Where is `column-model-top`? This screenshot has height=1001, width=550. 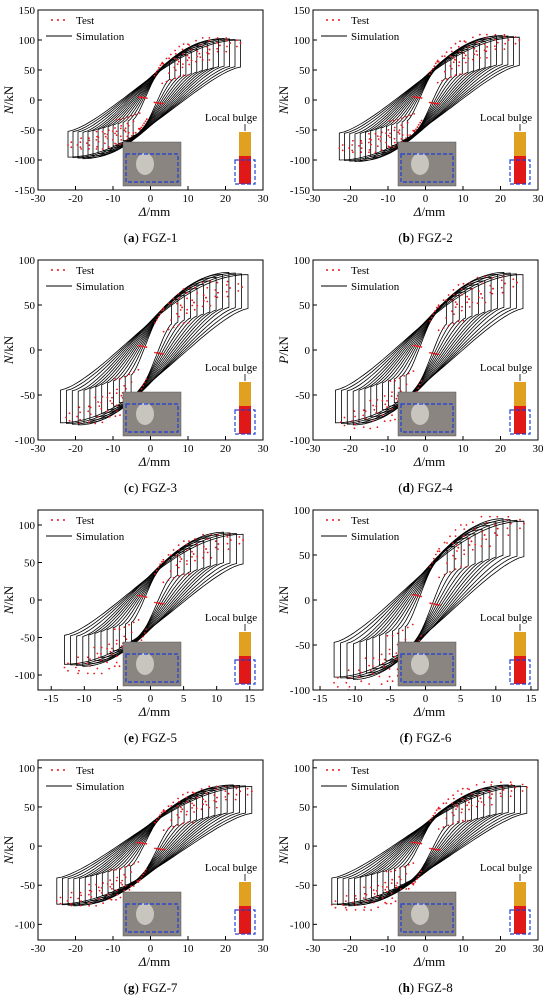
column-model-top is located at coordinates (245, 394).